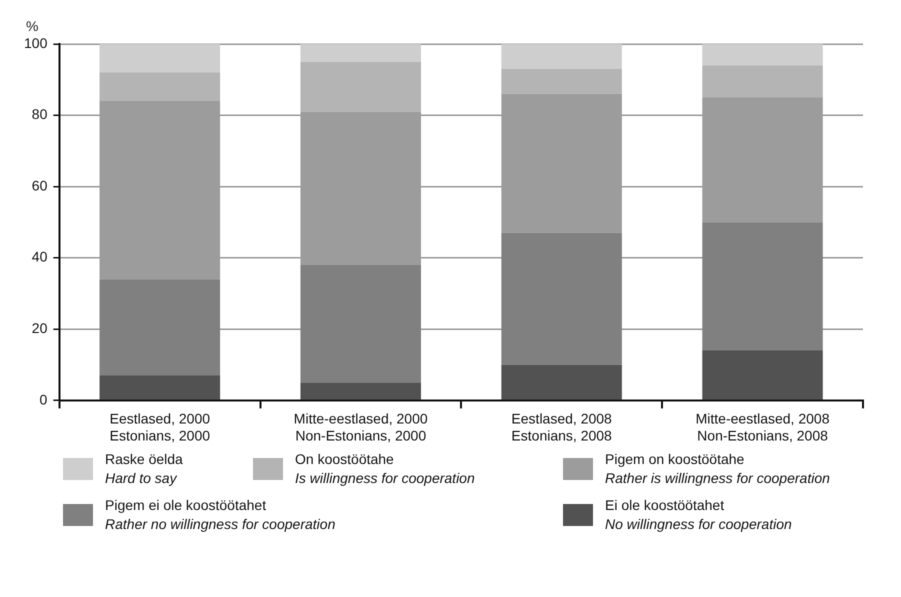  I want to click on y-tick-label: 40, so click(40, 256).